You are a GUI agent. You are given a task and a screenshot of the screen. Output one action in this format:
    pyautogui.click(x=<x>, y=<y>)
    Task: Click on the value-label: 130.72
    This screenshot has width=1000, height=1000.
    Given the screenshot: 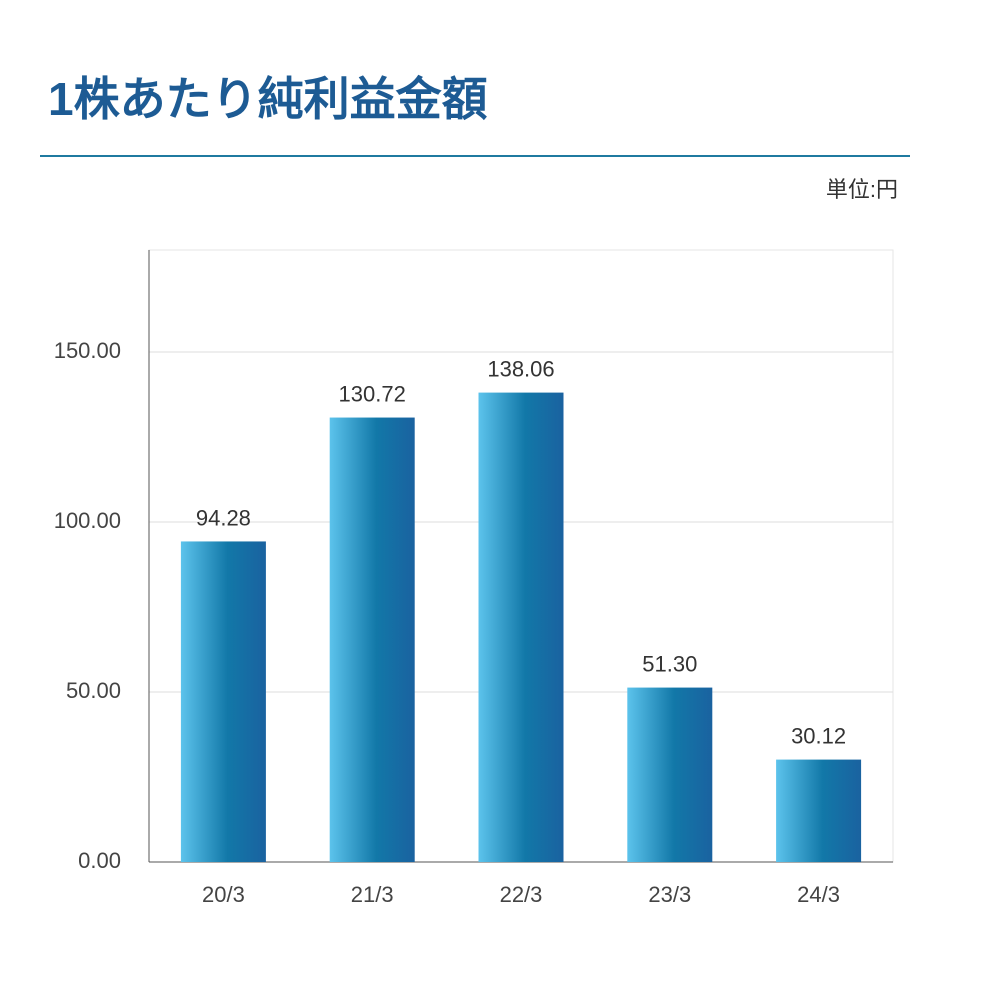 What is the action you would take?
    pyautogui.click(x=372, y=393)
    